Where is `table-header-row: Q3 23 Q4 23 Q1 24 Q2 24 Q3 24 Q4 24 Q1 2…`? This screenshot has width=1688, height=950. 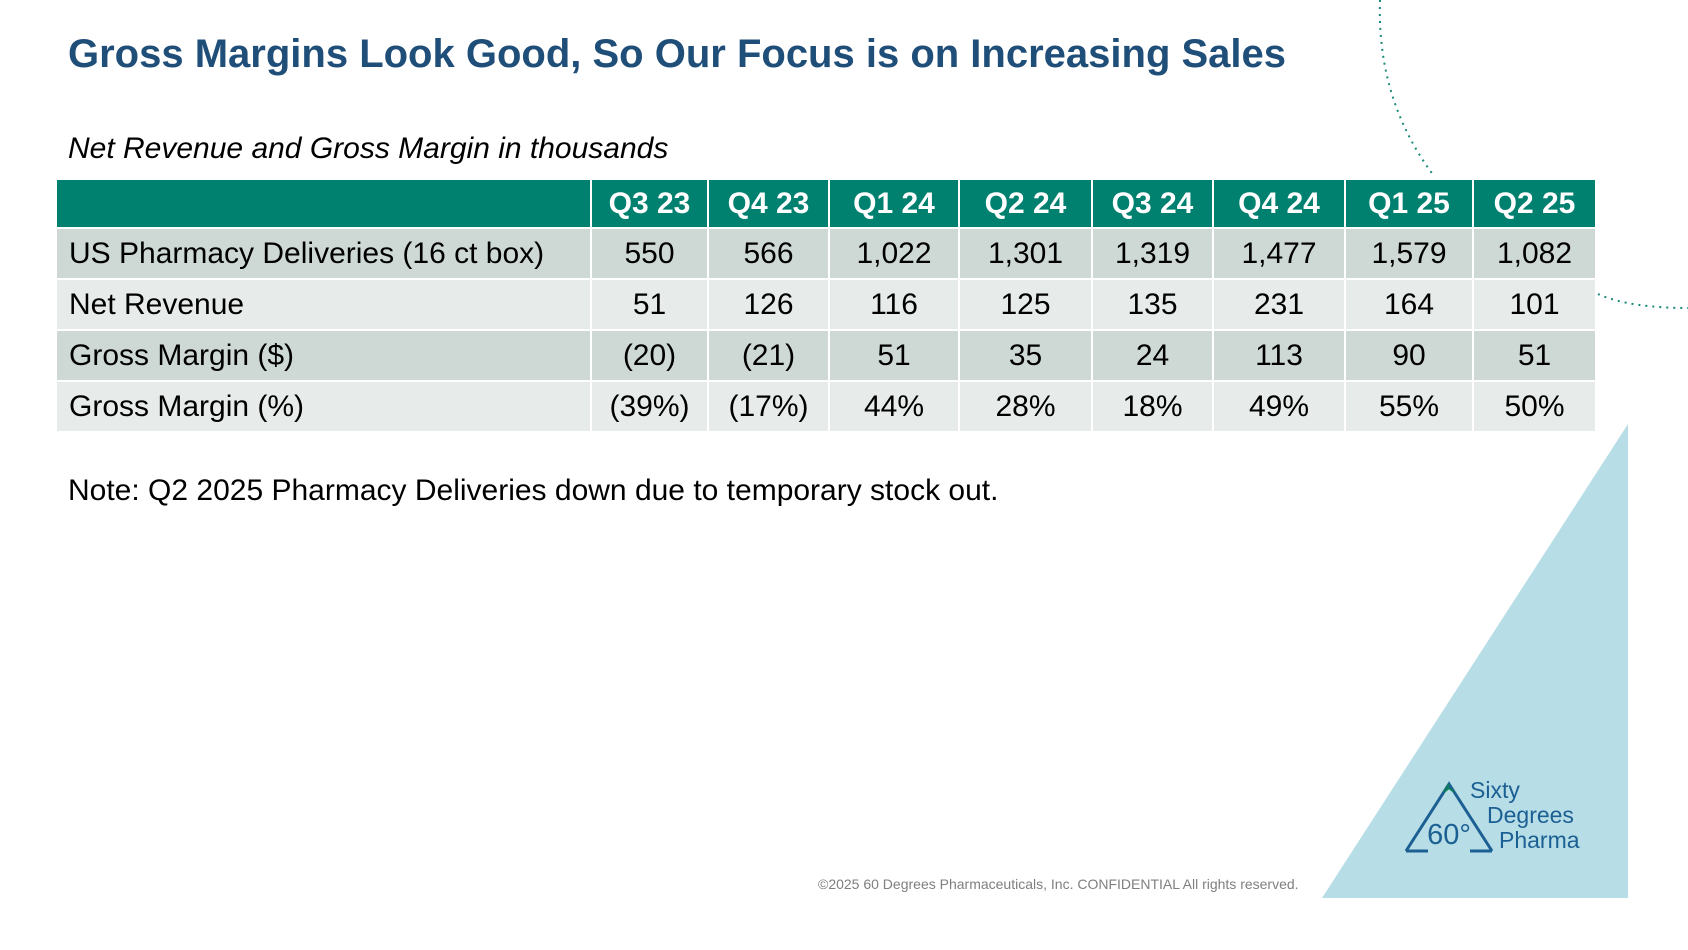 table-header-row: Q3 23 Q4 23 Q1 24 Q2 24 Q3 24 Q4 24 Q1 2… is located at coordinates (826, 203).